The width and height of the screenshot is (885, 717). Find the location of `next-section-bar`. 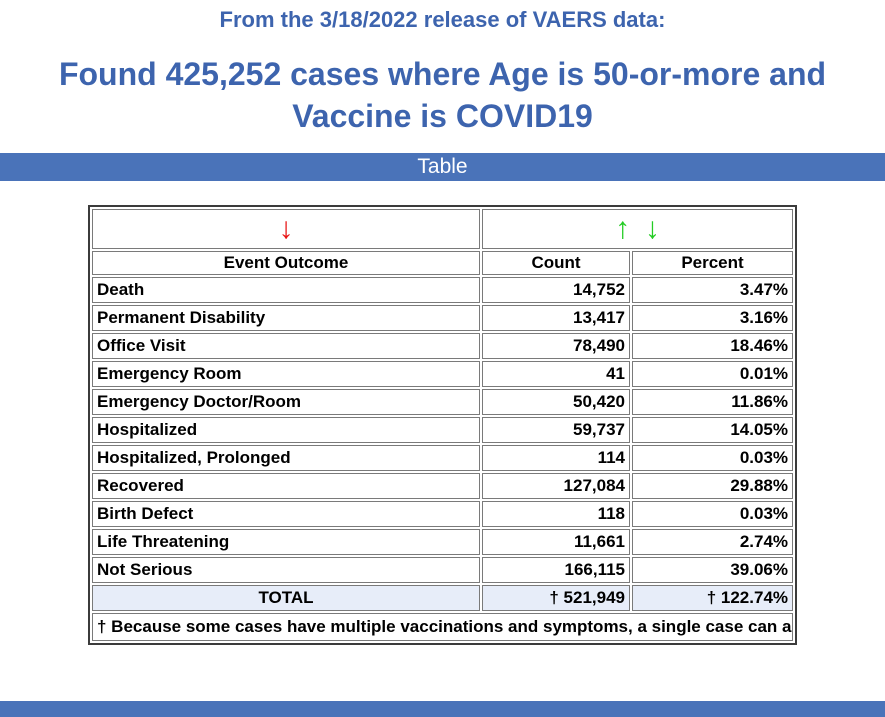

next-section-bar is located at coordinates (442, 709).